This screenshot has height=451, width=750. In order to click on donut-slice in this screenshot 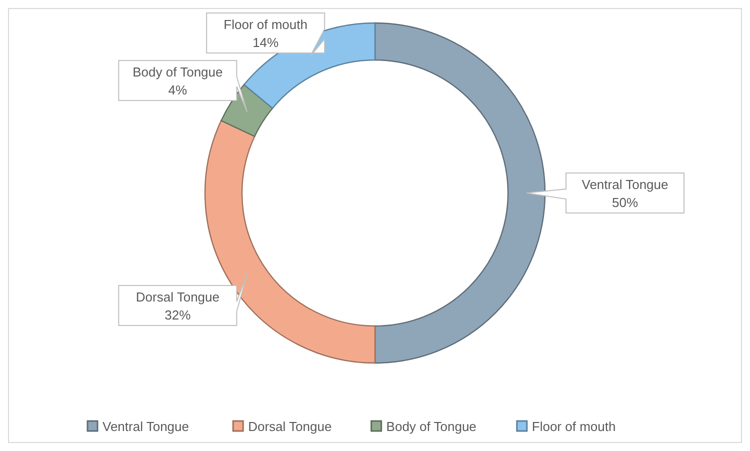, I will do `click(247, 110)`.